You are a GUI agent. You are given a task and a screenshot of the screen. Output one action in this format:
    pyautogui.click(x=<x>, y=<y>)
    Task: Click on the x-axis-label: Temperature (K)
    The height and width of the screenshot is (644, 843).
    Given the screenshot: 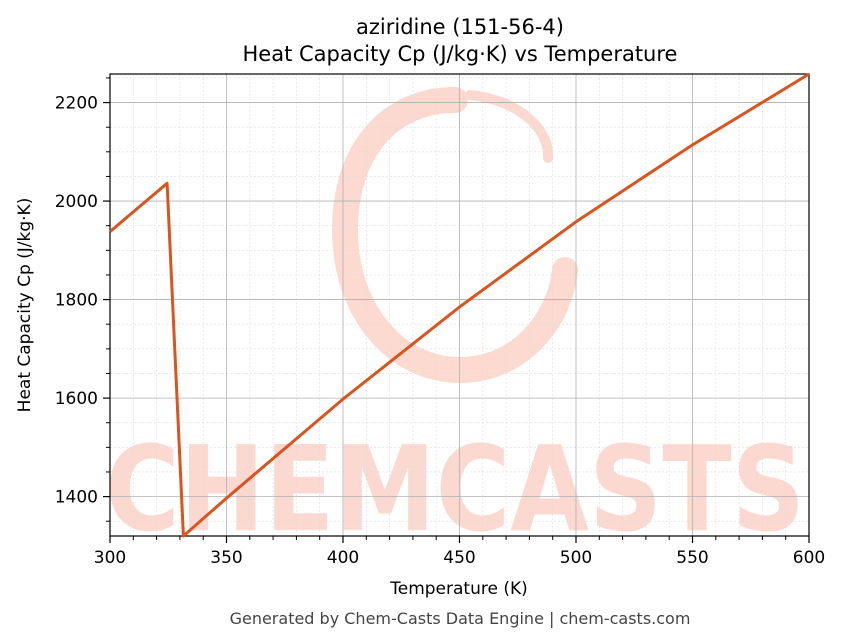 What is the action you would take?
    pyautogui.click(x=458, y=589)
    